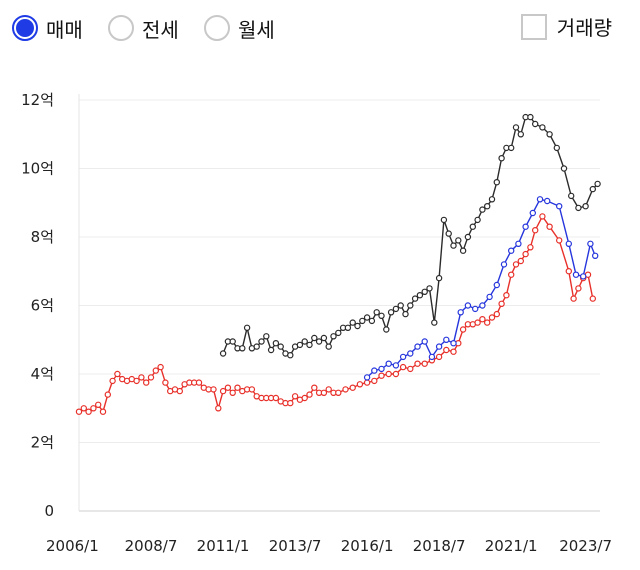  What do you see at coordinates (223, 546) in the screenshot?
I see `x-tick-label: 2011/1` at bounding box center [223, 546].